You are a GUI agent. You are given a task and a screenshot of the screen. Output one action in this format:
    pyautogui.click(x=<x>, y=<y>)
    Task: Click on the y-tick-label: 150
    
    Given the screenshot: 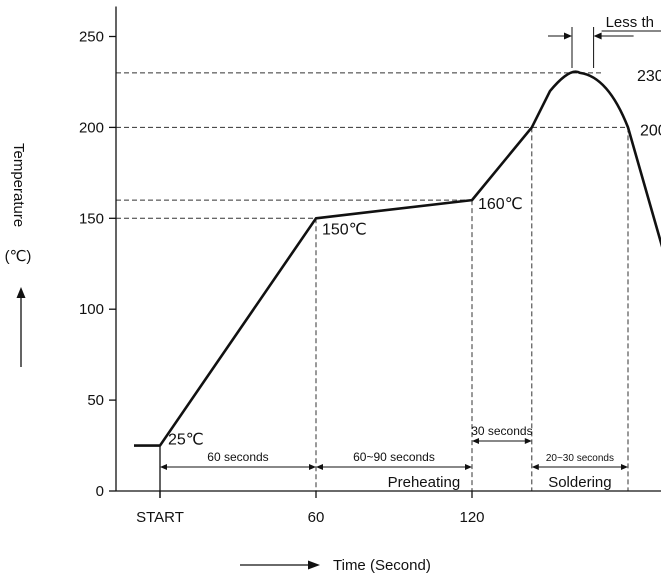 What is the action you would take?
    pyautogui.click(x=91, y=218)
    